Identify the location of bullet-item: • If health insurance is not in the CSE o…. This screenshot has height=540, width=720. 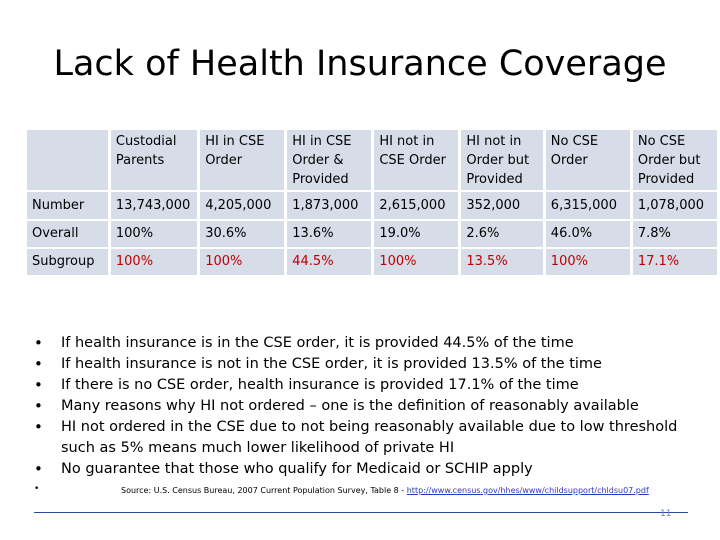
(364, 364).